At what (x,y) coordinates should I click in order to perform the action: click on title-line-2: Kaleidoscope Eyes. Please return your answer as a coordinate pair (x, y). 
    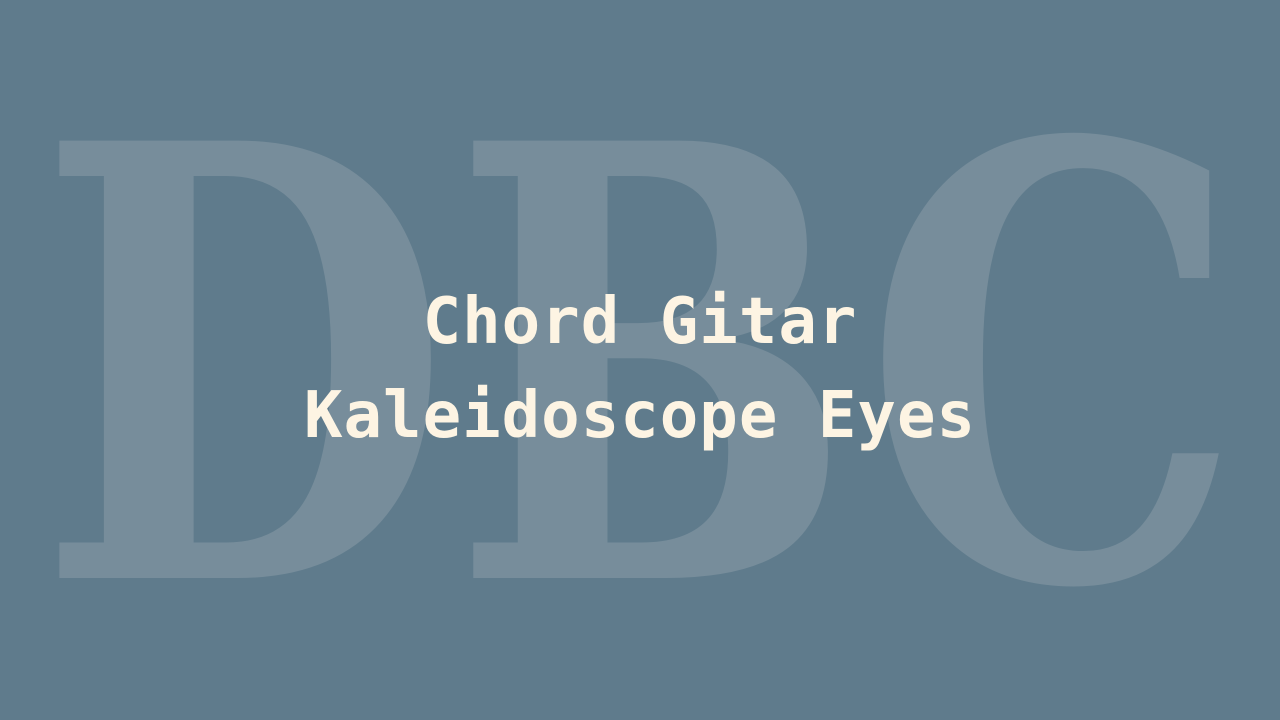
    Looking at the image, I should click on (640, 416).